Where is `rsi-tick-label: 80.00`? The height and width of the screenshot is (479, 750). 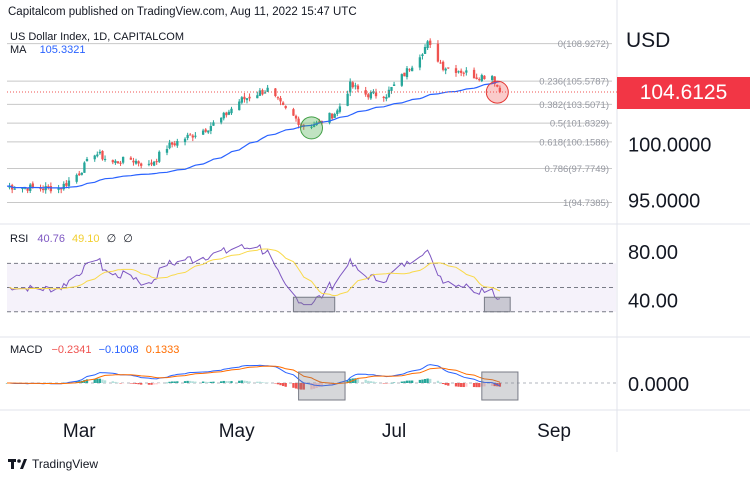 rsi-tick-label: 80.00 is located at coordinates (653, 253).